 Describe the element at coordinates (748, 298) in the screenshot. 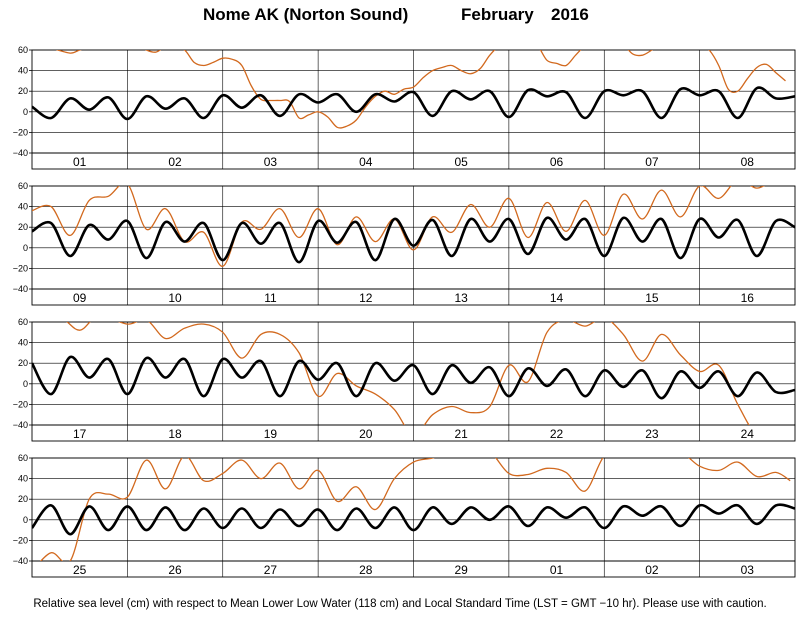

I see `day-label: 16` at that location.